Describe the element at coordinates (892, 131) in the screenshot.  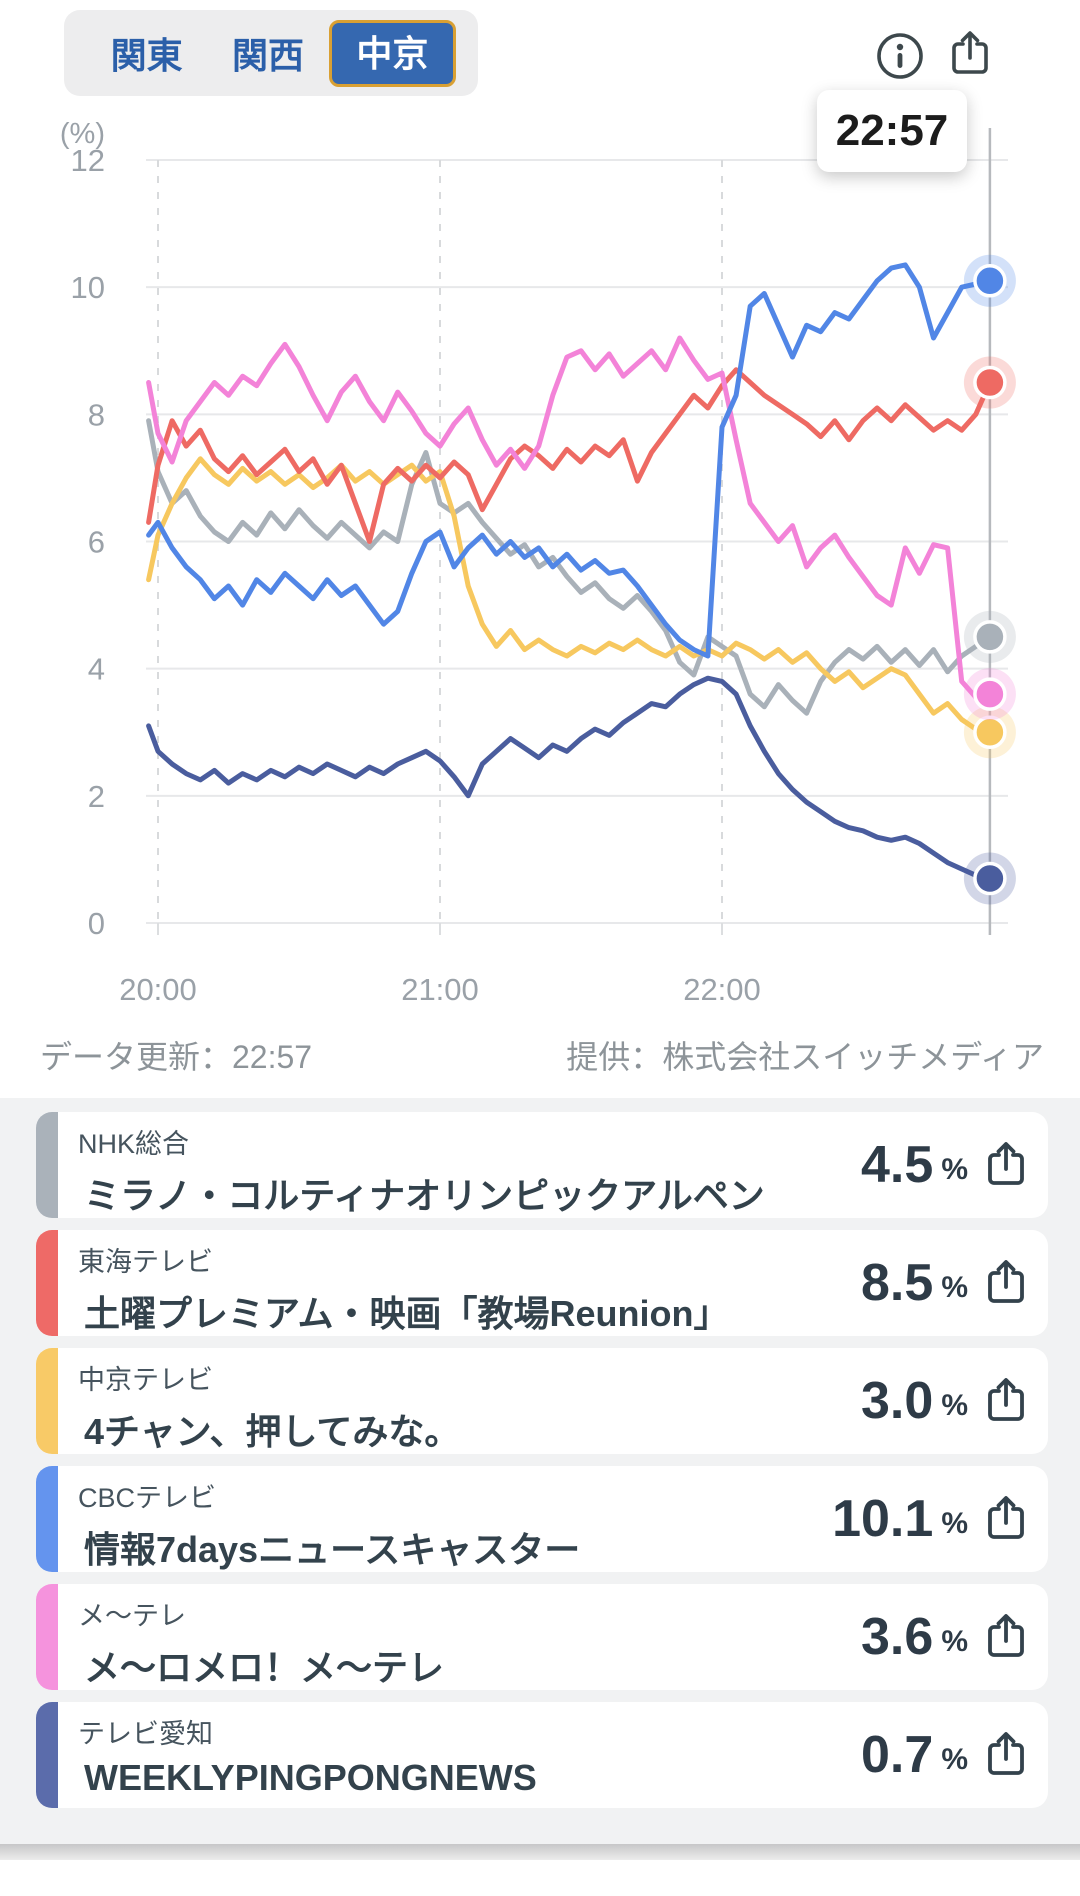
I see `cursor-time-tooltip: 22:57` at that location.